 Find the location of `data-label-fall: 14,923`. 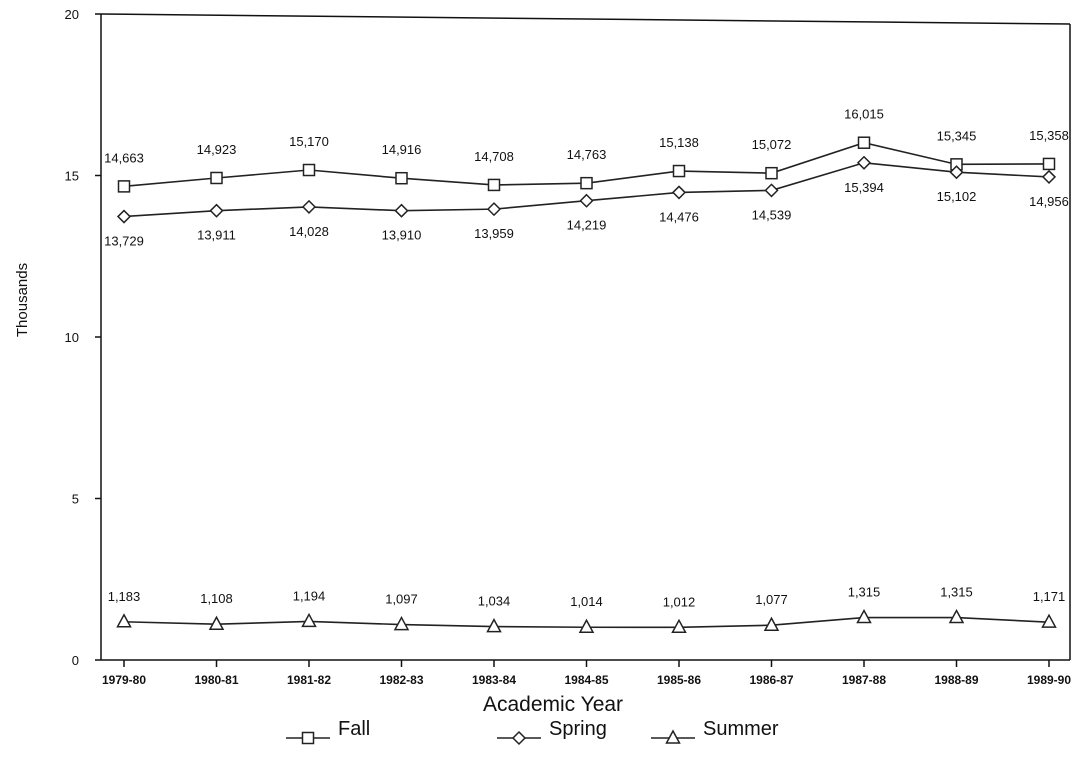

data-label-fall: 14,923 is located at coordinates (217, 149).